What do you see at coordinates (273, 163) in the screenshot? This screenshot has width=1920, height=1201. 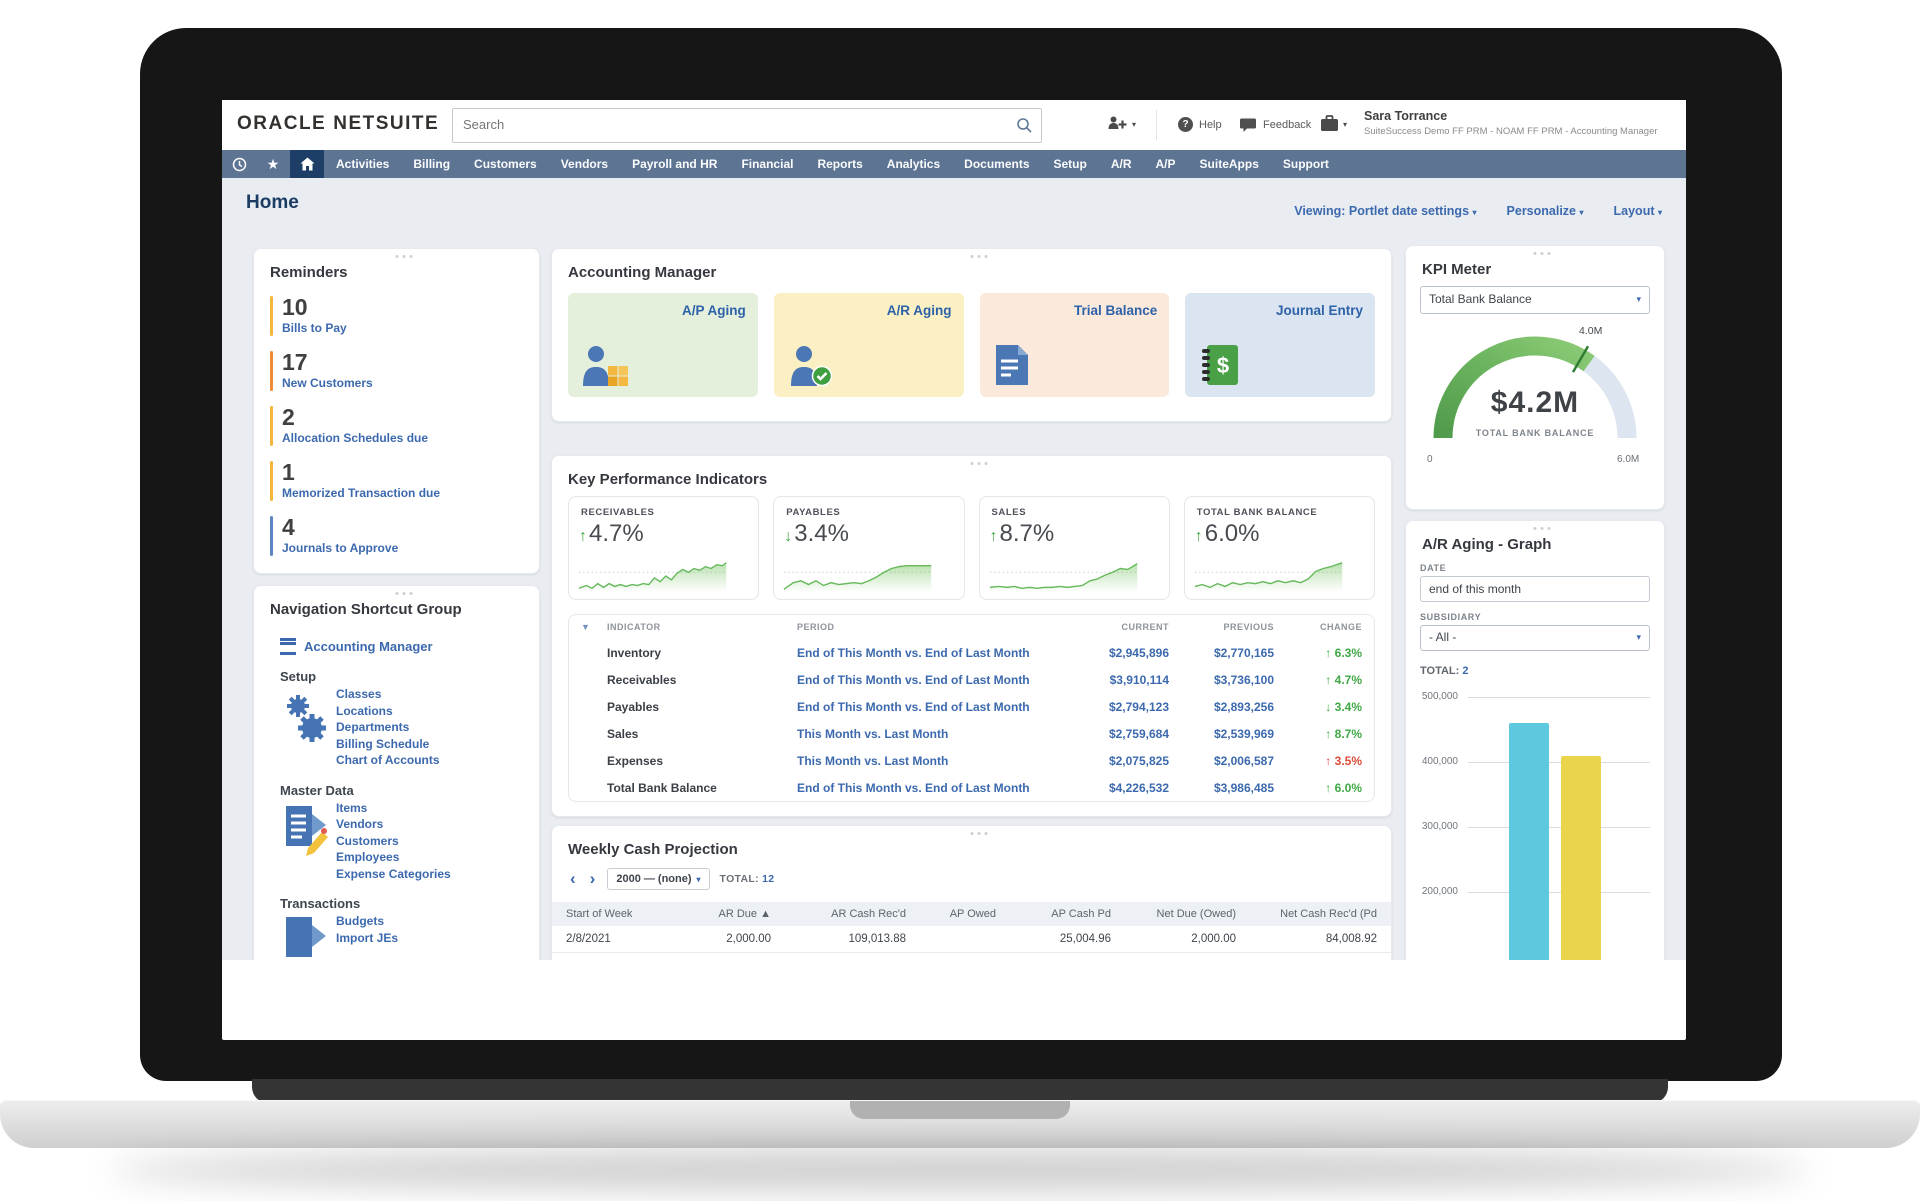 I see `shortcuts-star-icon: ★` at bounding box center [273, 163].